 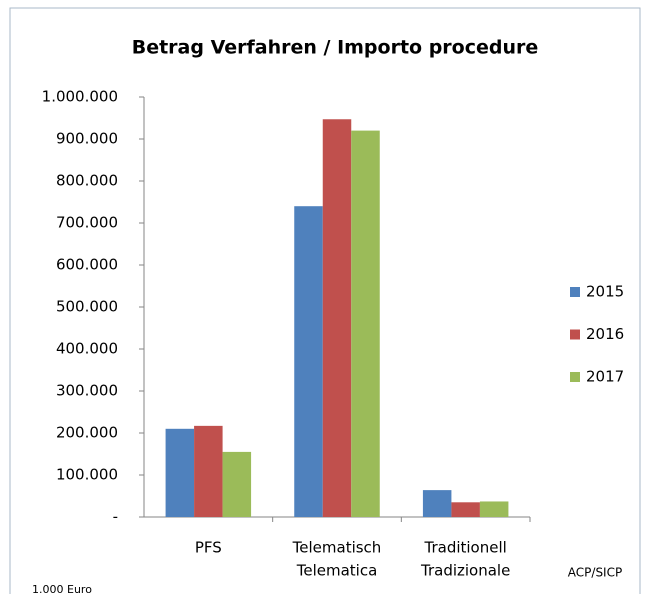 I want to click on y-tick-label: 400.000, so click(x=87, y=349).